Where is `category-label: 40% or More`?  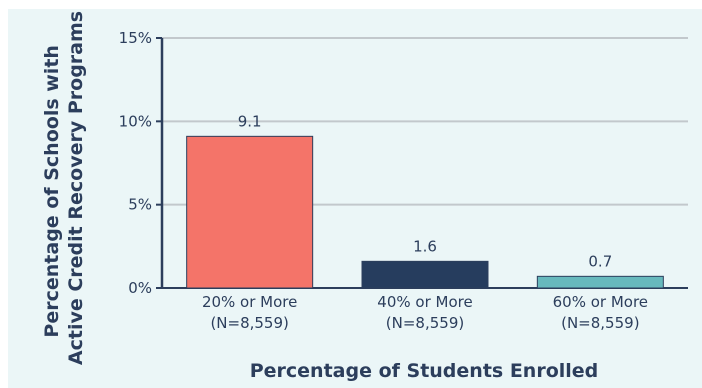 category-label: 40% or More is located at coordinates (424, 302).